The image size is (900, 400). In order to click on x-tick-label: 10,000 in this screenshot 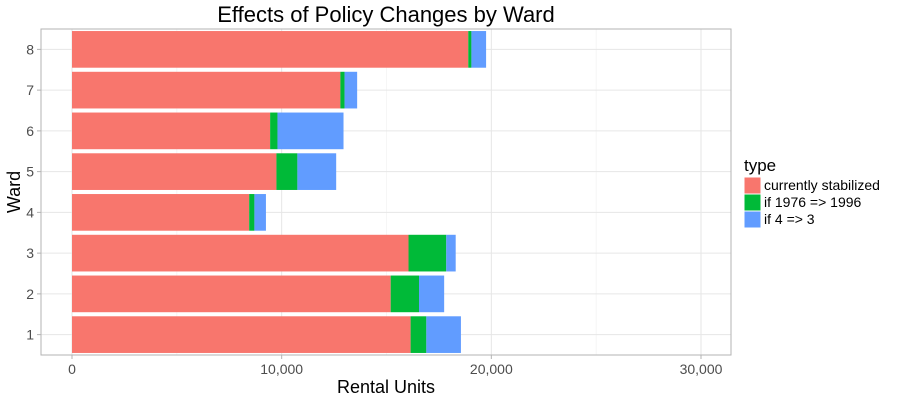, I will do `click(281, 369)`.